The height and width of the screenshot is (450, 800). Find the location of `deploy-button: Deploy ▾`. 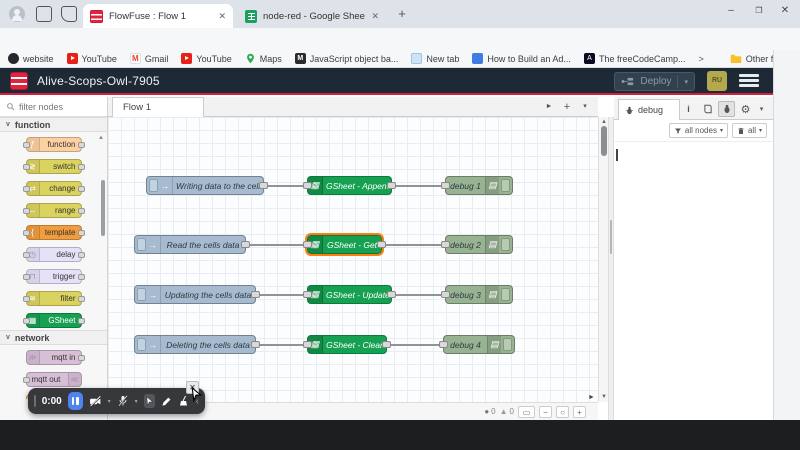

deploy-button: Deploy ▾ is located at coordinates (654, 81).